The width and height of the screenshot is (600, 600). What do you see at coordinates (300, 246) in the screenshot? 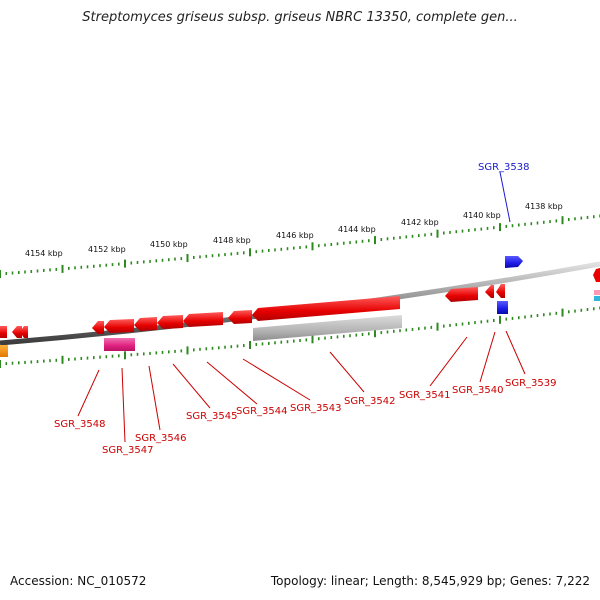
I see `upper-tick-marks` at bounding box center [300, 246].